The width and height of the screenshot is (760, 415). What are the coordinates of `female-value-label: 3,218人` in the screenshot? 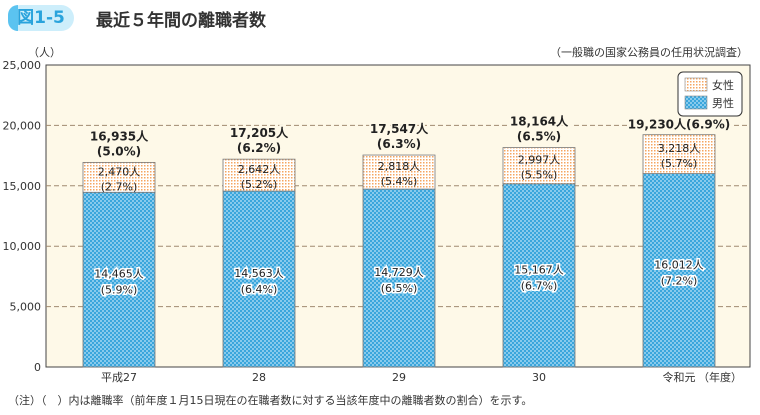 It's located at (679, 148).